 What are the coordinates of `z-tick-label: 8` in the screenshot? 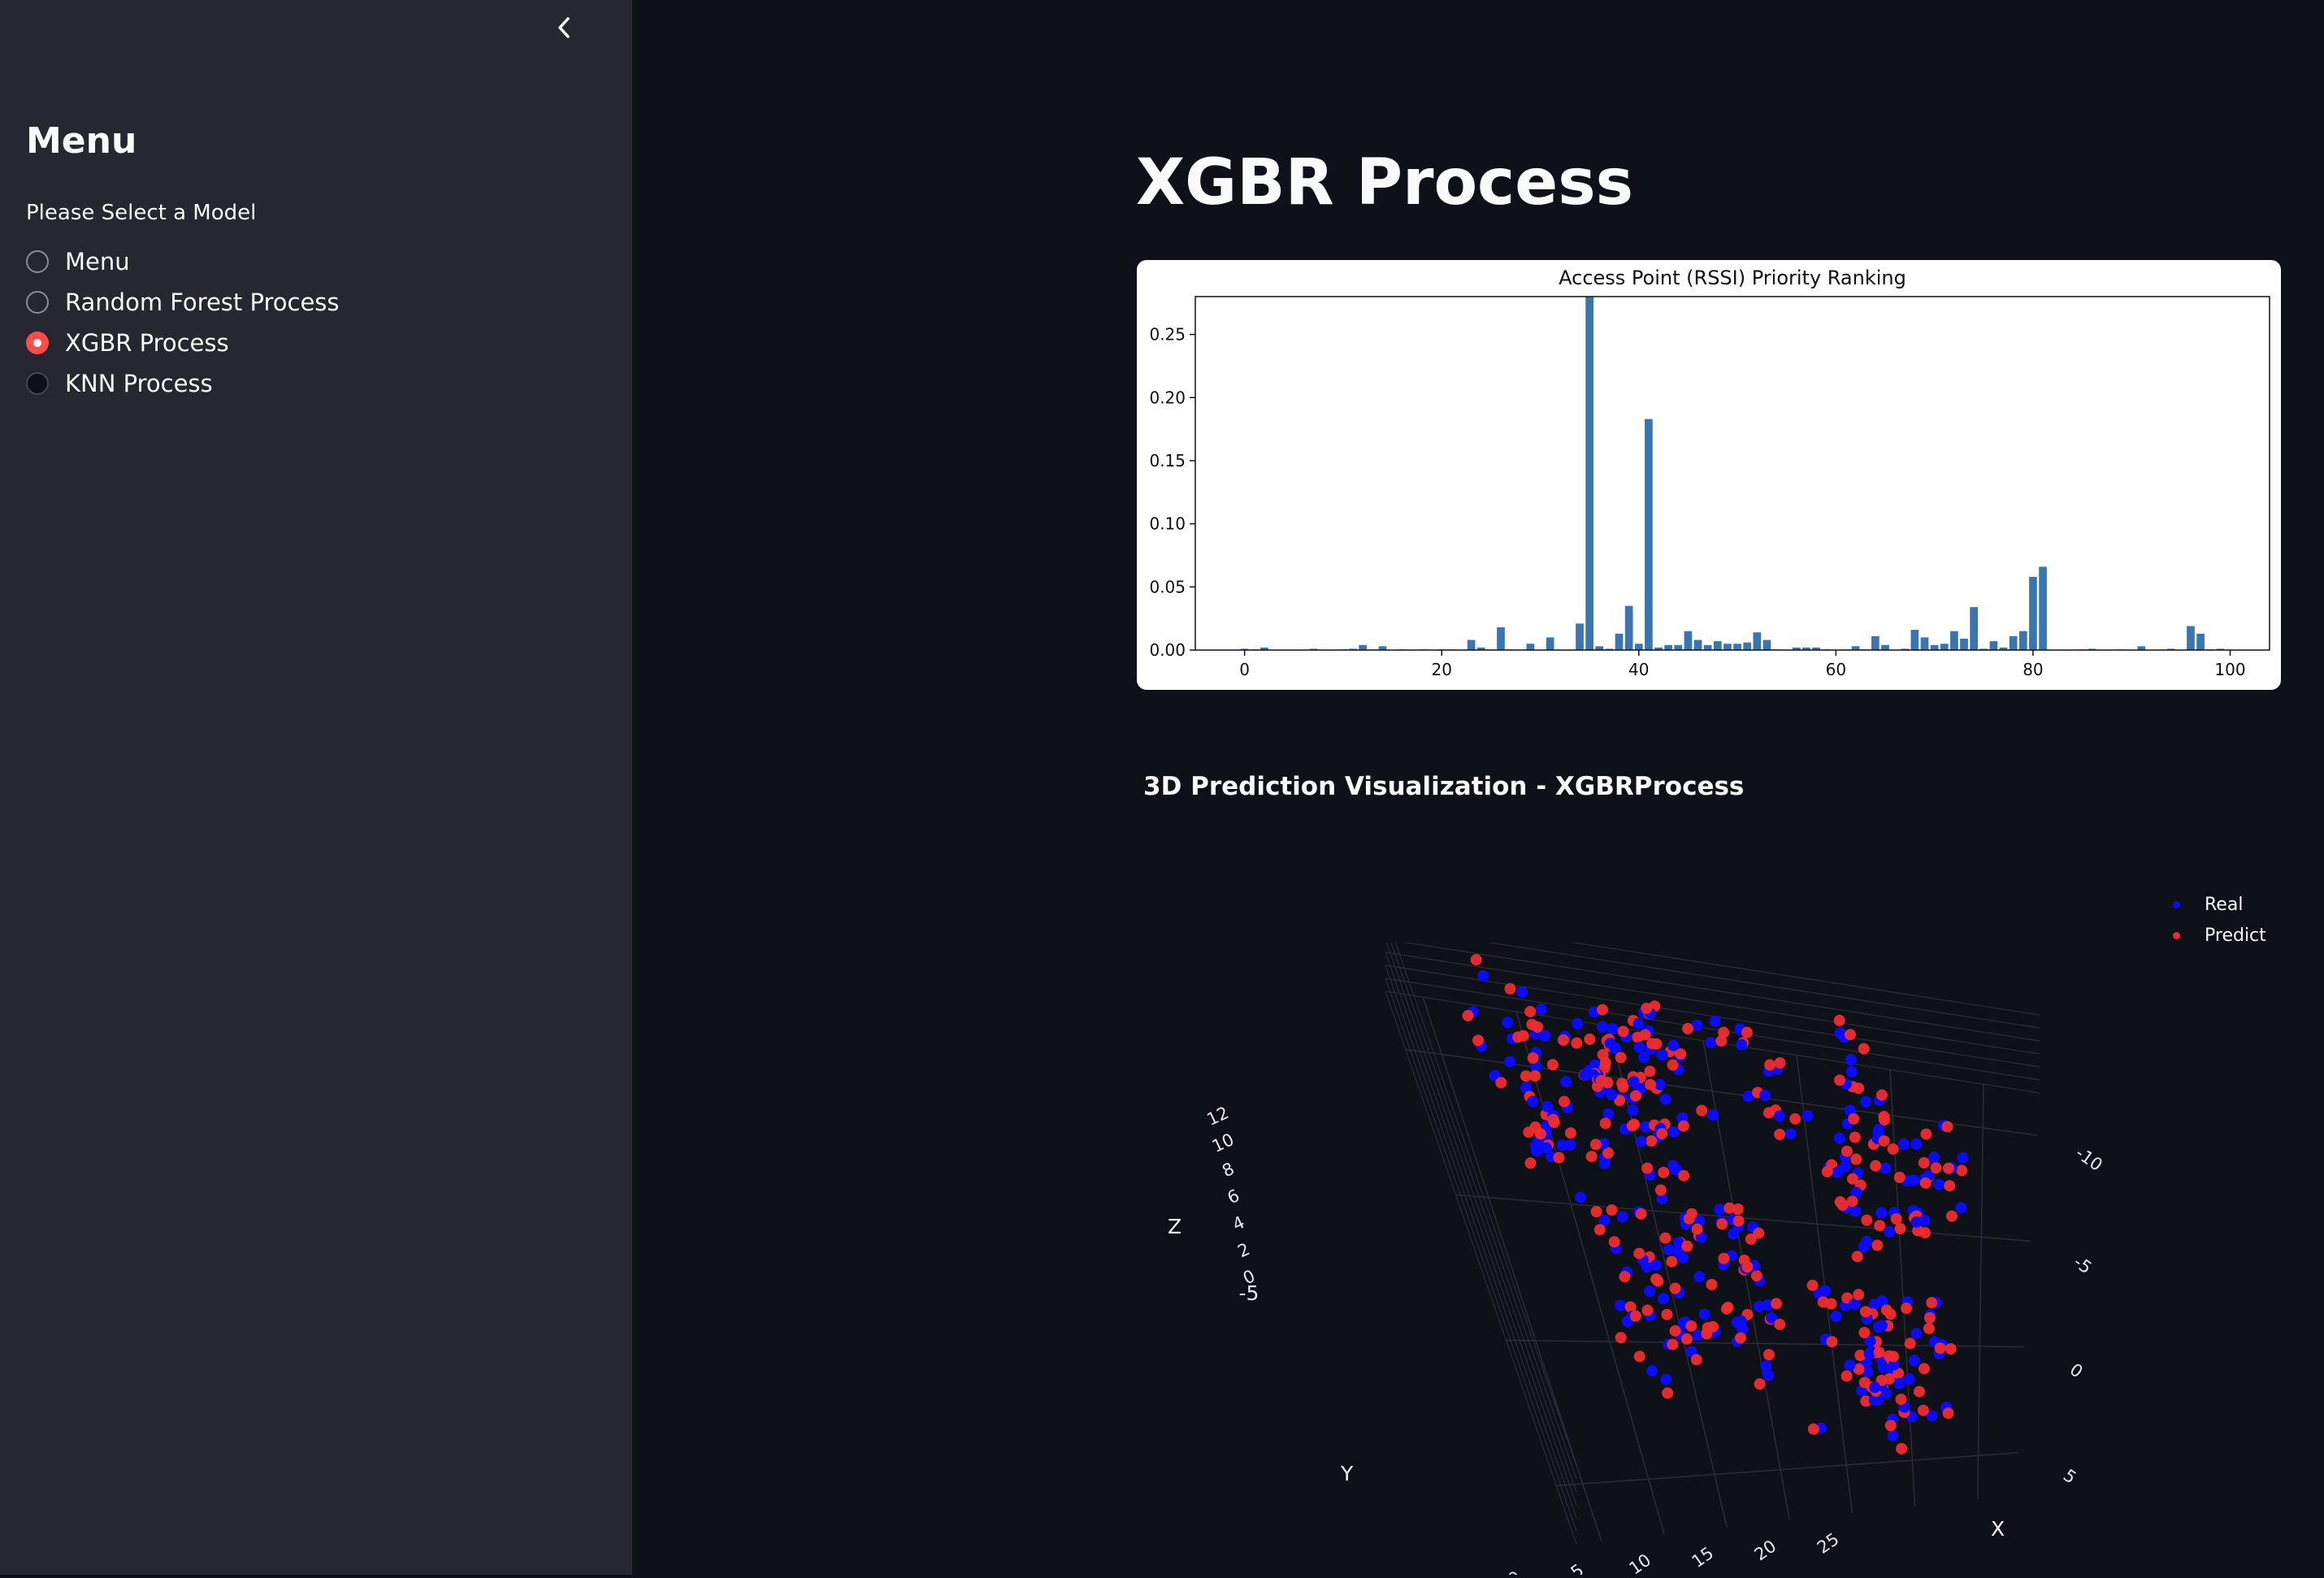 It's located at (1228, 1170).